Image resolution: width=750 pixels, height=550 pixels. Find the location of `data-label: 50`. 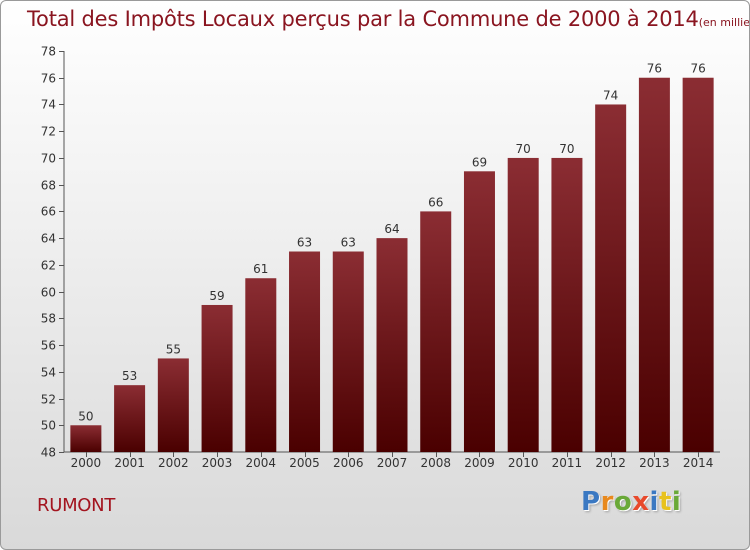

data-label: 50 is located at coordinates (85, 416).